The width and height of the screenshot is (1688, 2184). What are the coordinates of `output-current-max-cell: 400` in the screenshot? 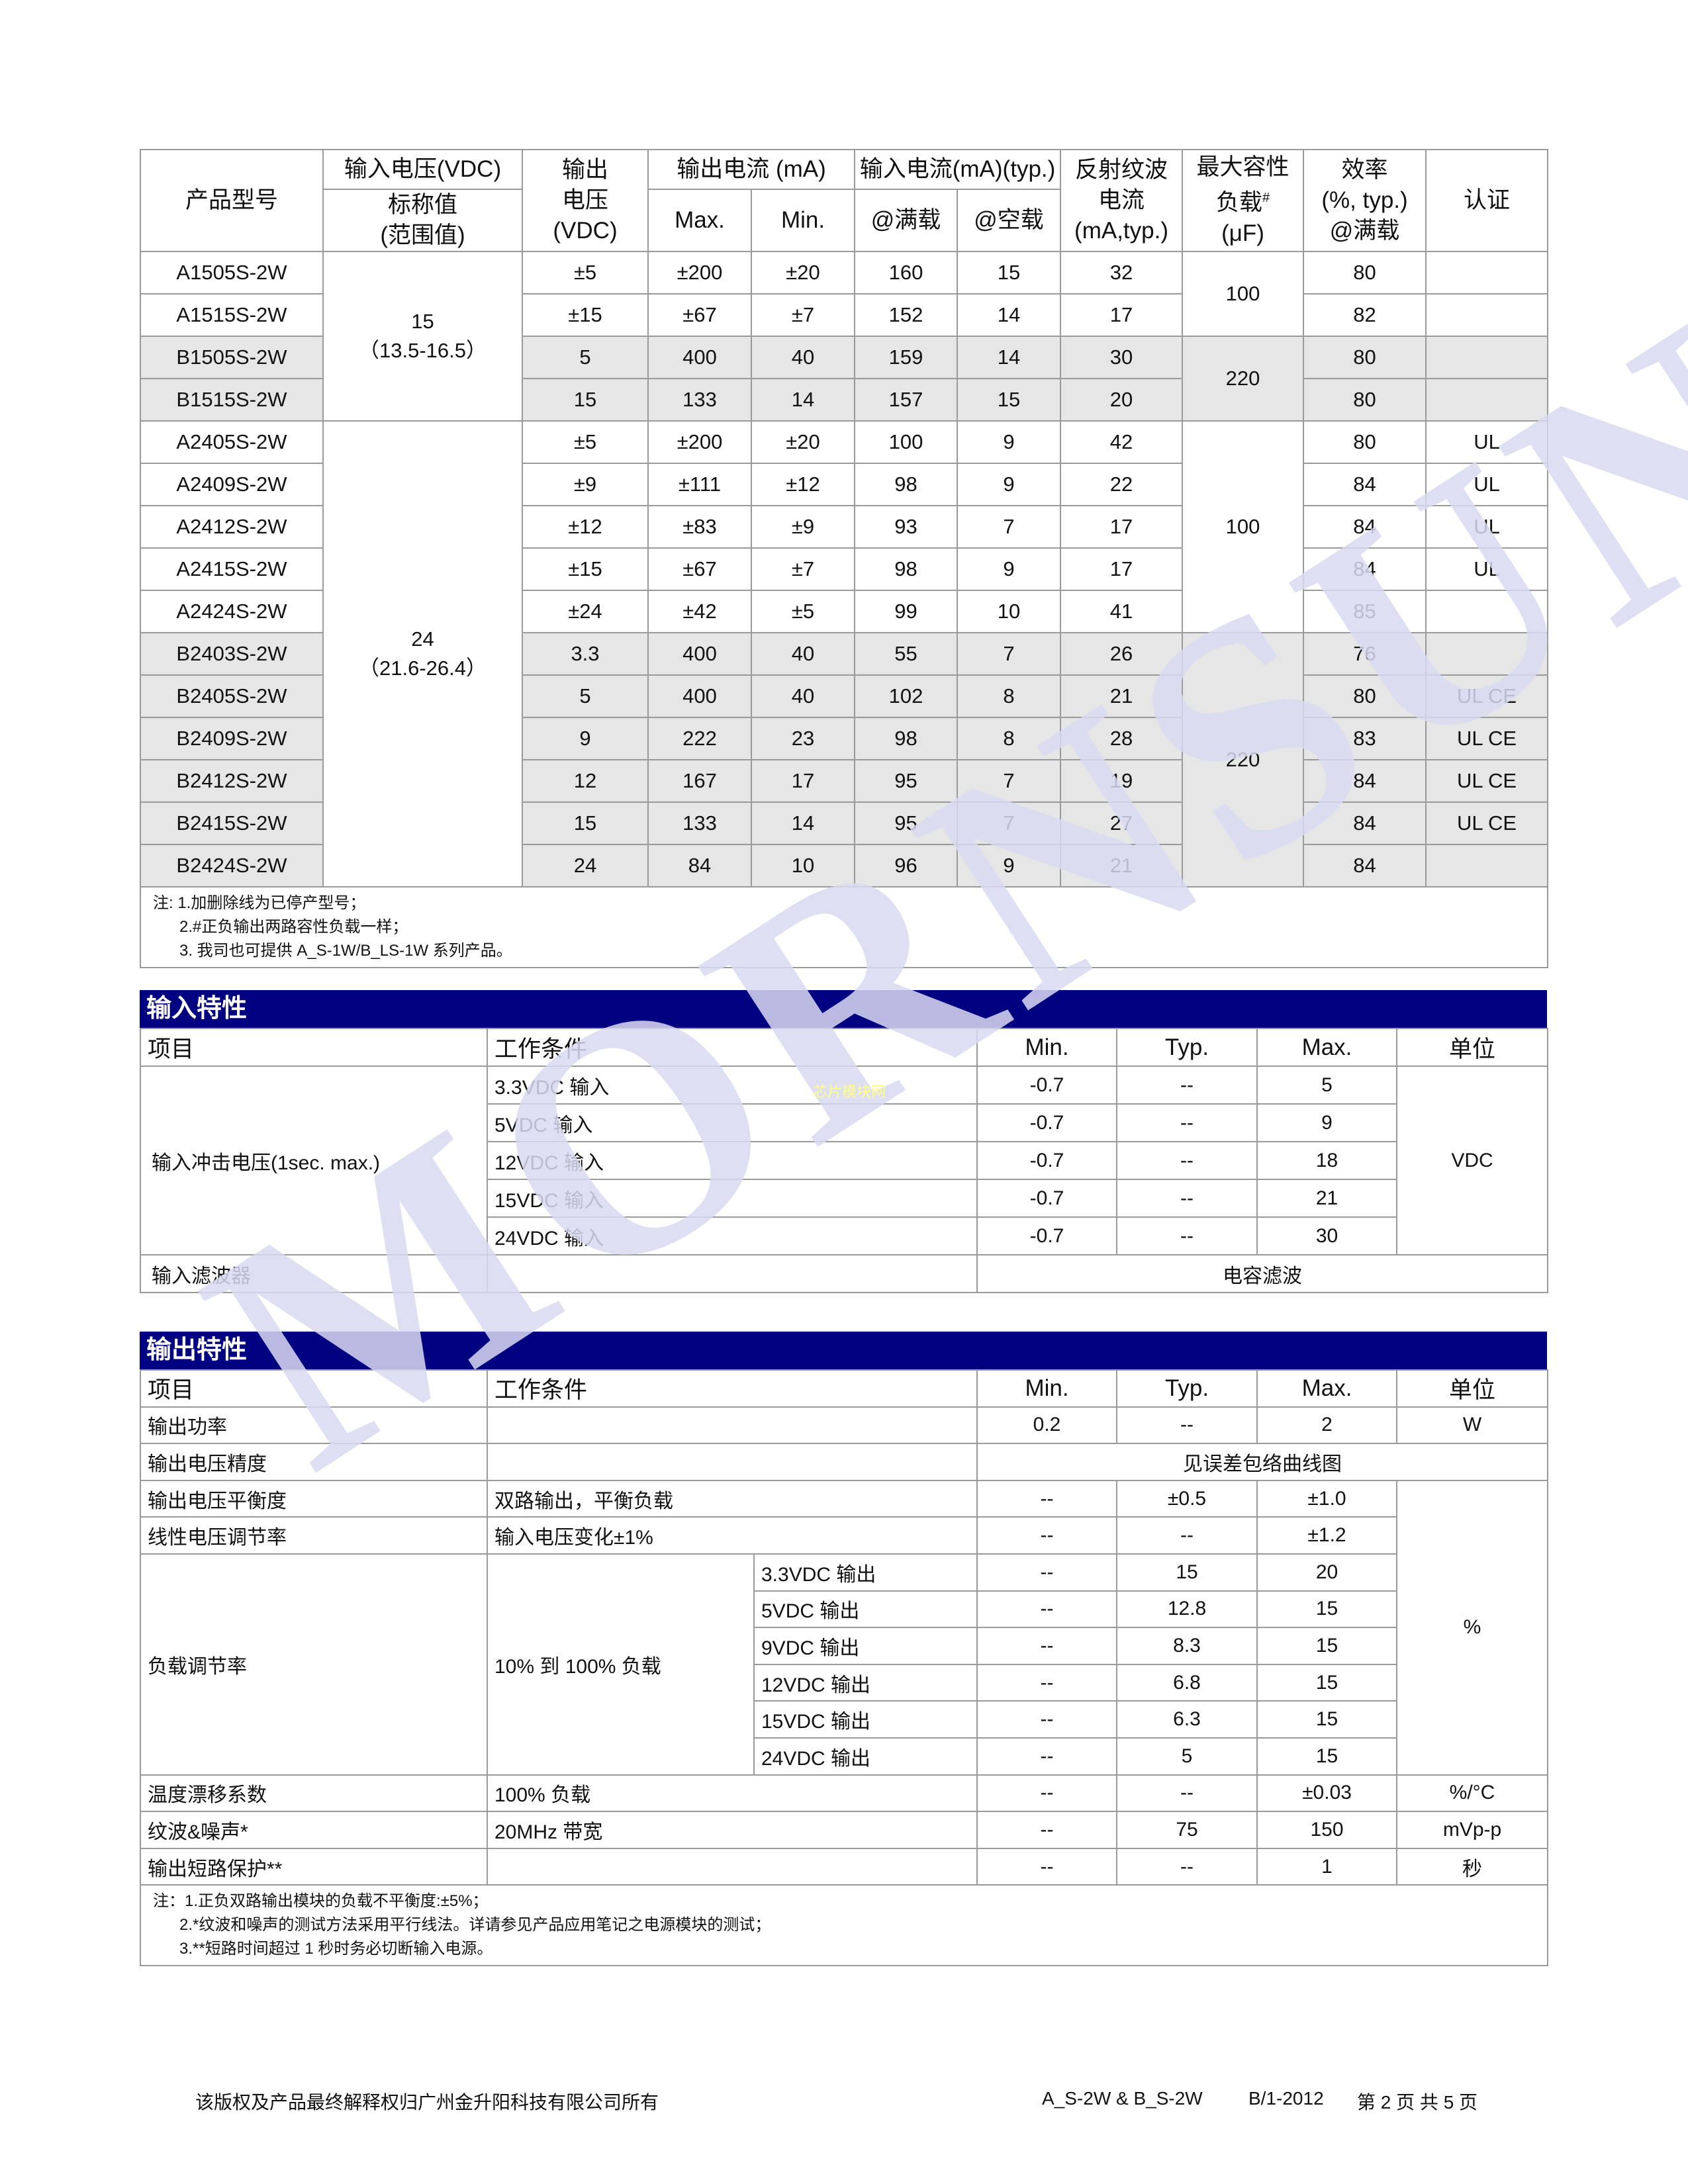 It's located at (699, 696).